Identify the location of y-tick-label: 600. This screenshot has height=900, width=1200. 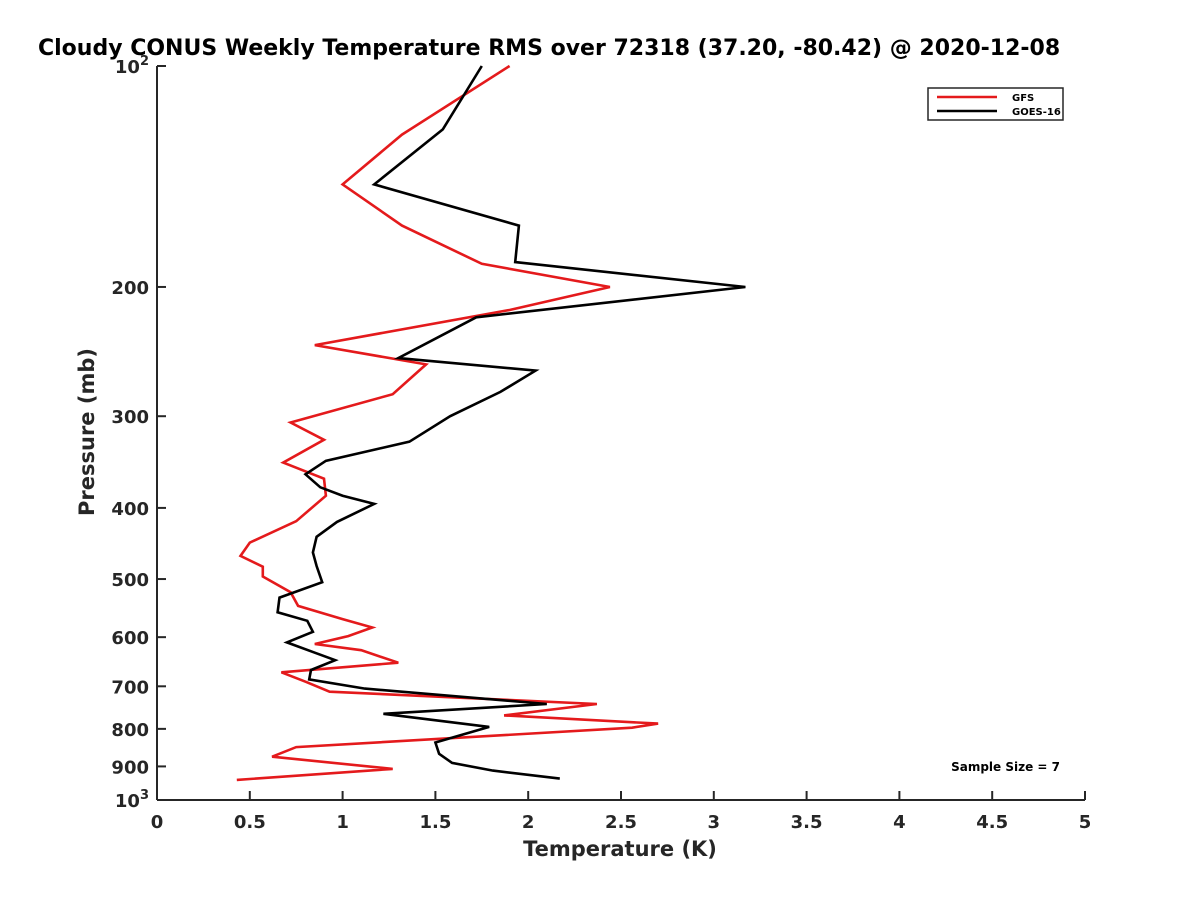
(130, 638).